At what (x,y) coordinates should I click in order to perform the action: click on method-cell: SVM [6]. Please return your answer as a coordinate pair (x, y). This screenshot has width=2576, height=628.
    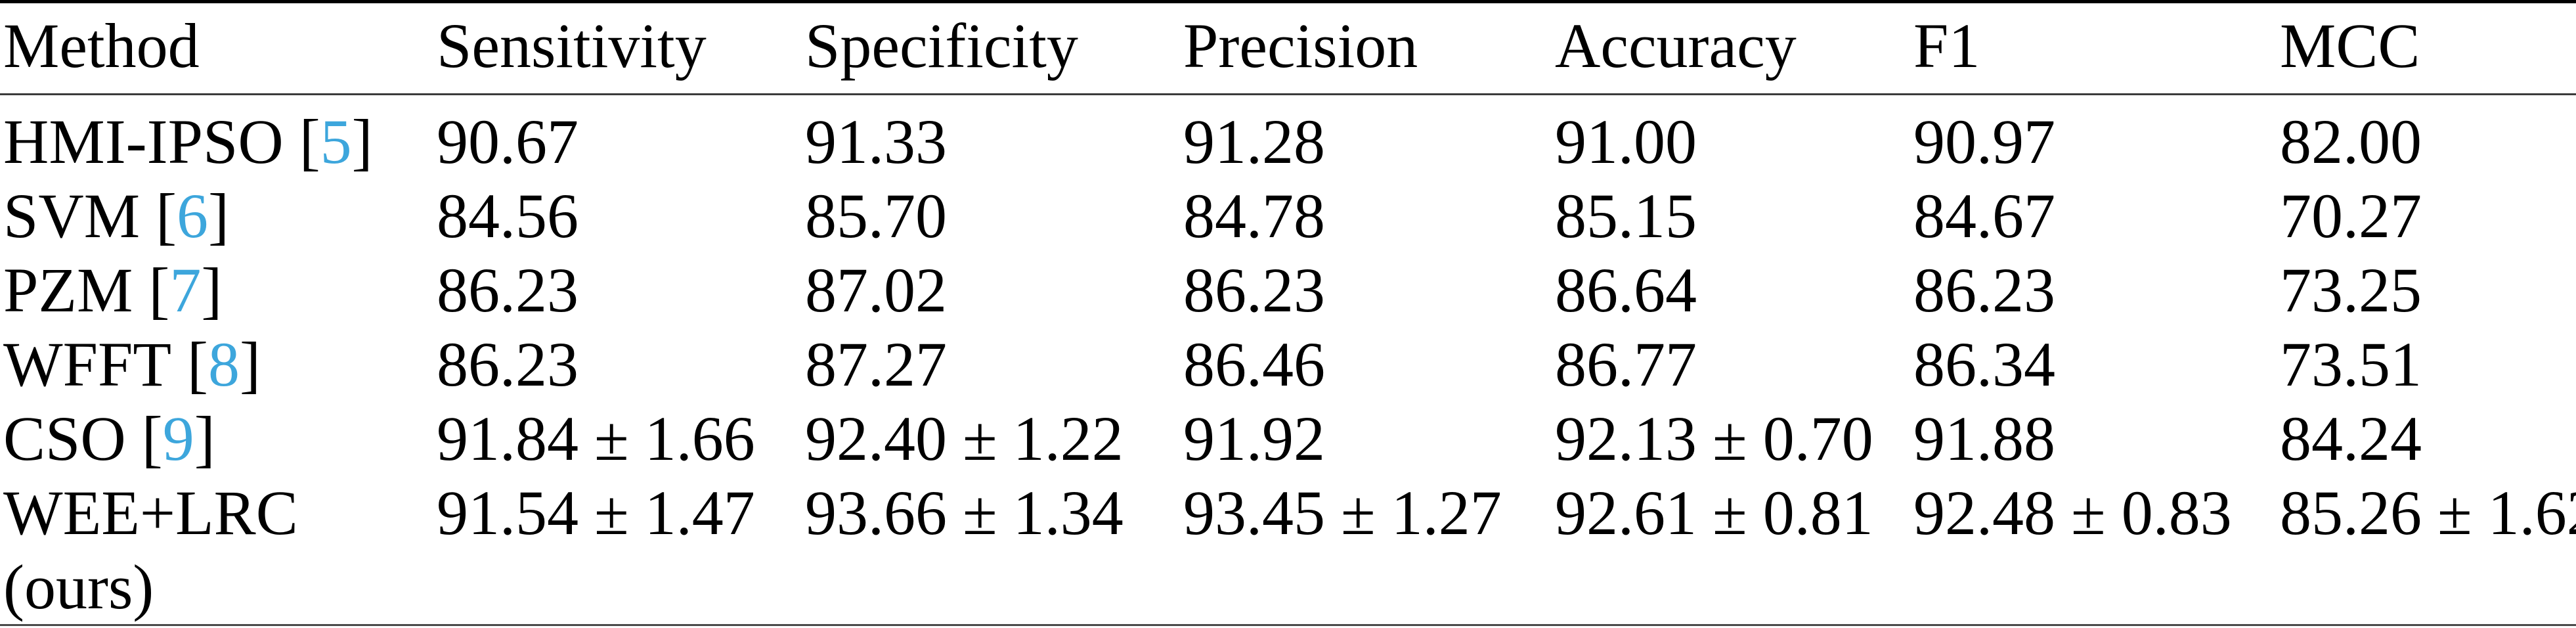
    Looking at the image, I should click on (216, 216).